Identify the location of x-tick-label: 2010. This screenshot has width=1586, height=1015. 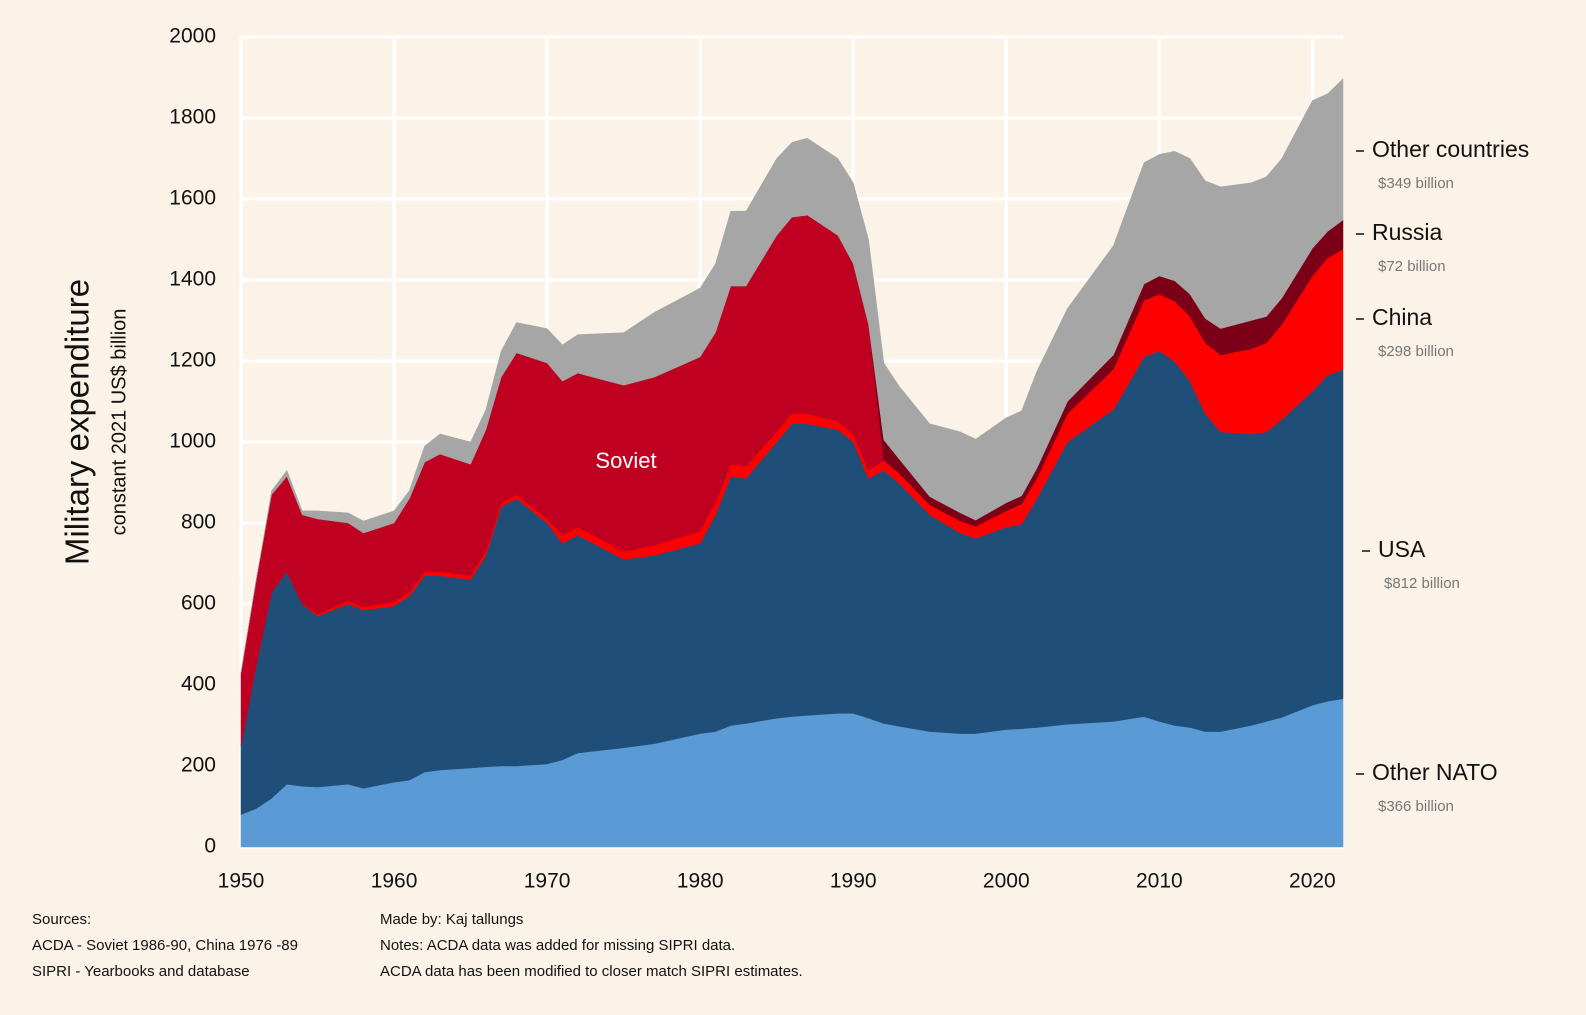
(1159, 881).